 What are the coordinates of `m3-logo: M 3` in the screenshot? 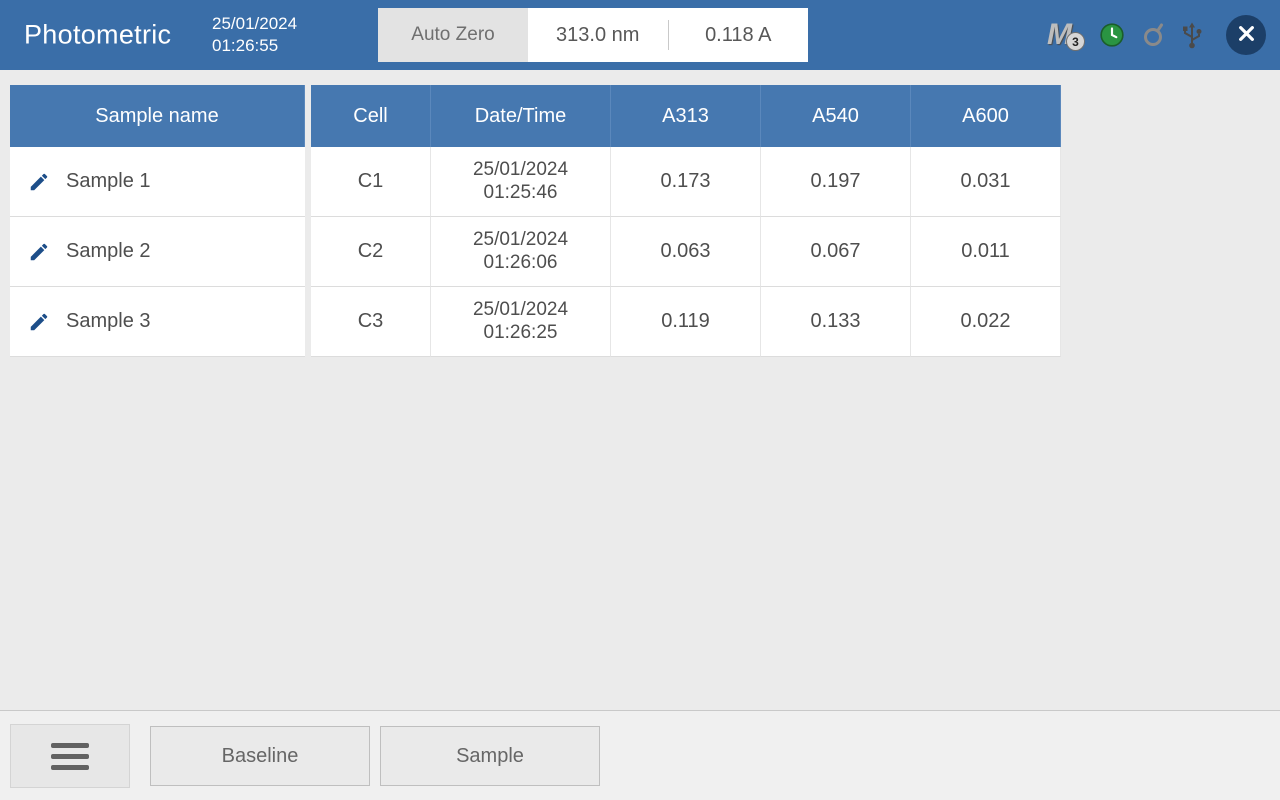 It's located at (1066, 35).